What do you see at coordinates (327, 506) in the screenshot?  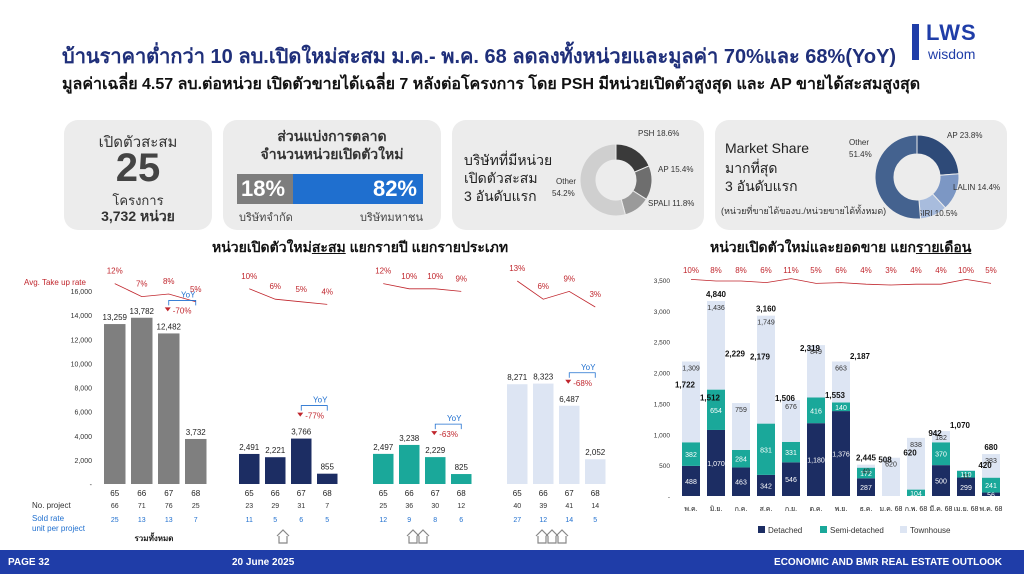 I see `project-count: 7` at bounding box center [327, 506].